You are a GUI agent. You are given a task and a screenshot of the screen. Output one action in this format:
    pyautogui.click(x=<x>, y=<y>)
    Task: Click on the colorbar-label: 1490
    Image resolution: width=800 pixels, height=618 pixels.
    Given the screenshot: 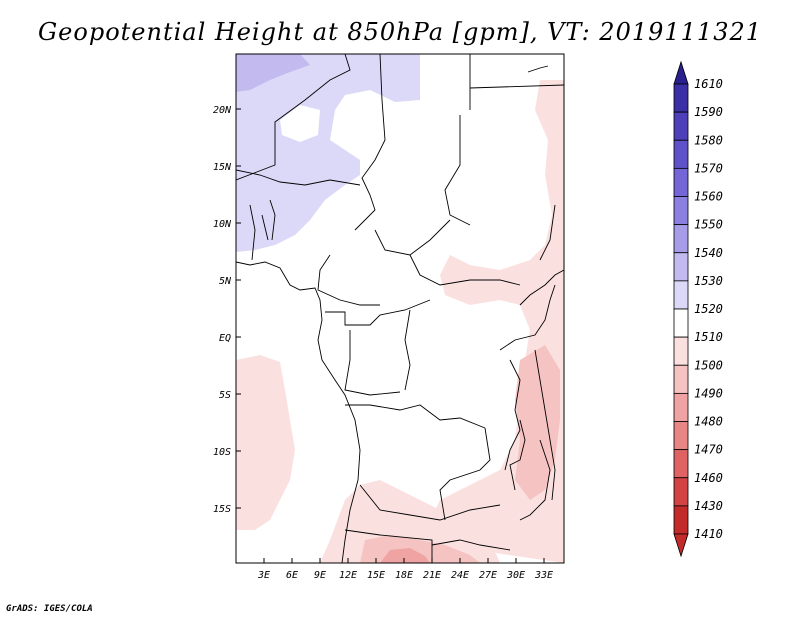 What is the action you would take?
    pyautogui.click(x=708, y=393)
    